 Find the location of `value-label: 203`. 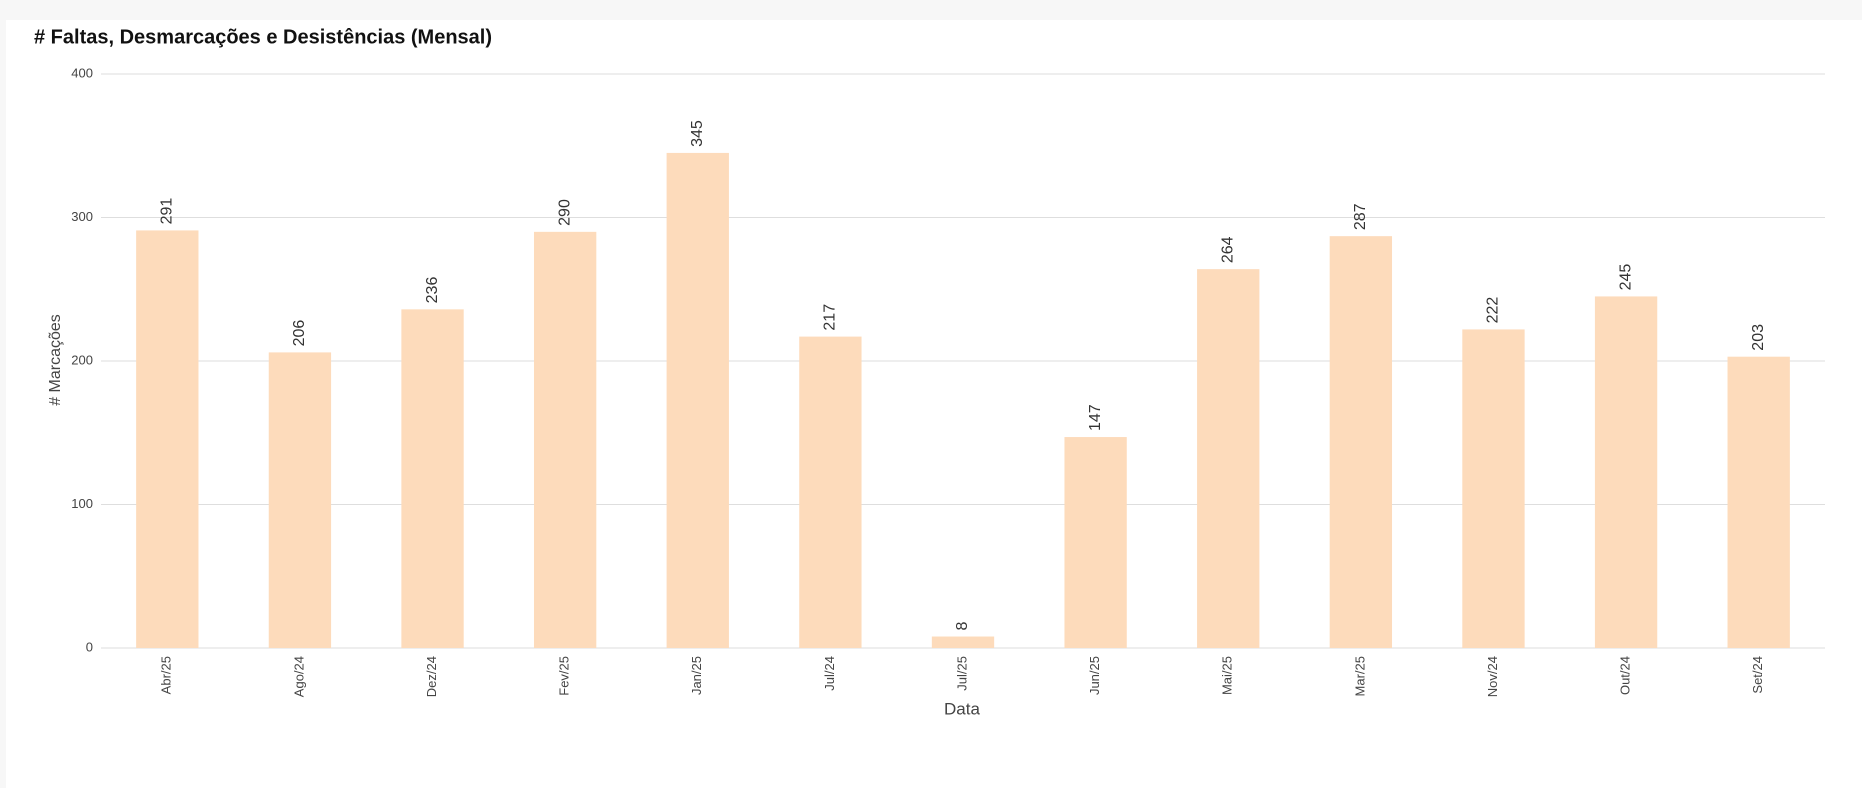

value-label: 203 is located at coordinates (1758, 337).